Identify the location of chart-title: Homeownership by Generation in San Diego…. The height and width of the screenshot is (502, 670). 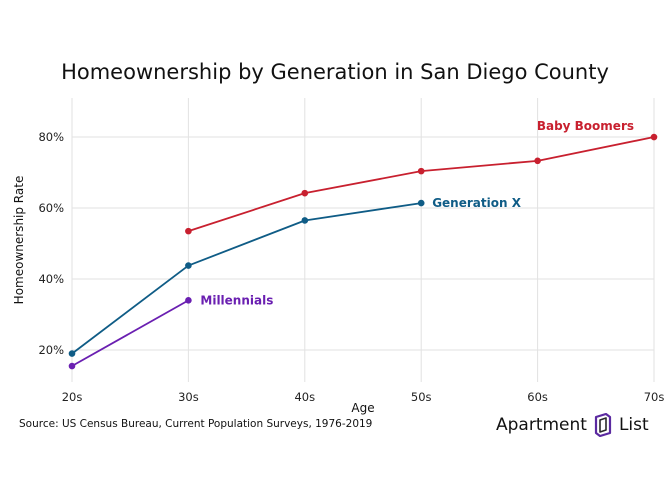
(335, 72).